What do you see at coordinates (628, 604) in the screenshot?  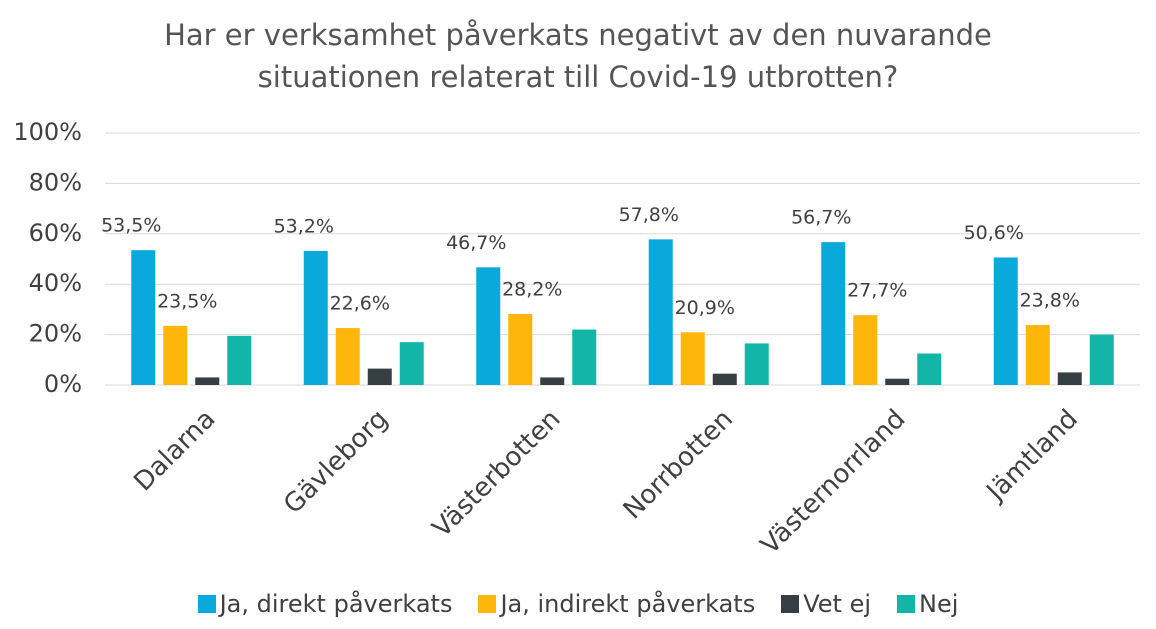 I see `legend-label: Ja, indirekt påverkats` at bounding box center [628, 604].